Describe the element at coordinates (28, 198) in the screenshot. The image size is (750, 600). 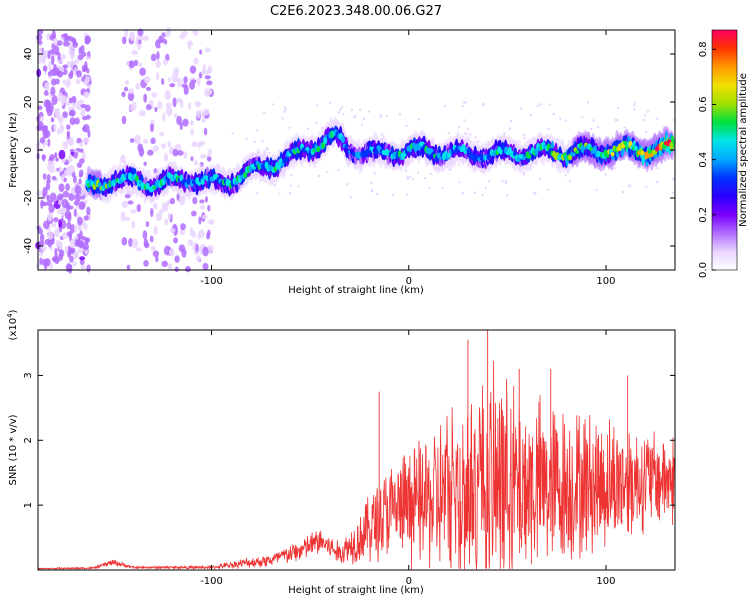
I see `y-tick-label: -20` at that location.